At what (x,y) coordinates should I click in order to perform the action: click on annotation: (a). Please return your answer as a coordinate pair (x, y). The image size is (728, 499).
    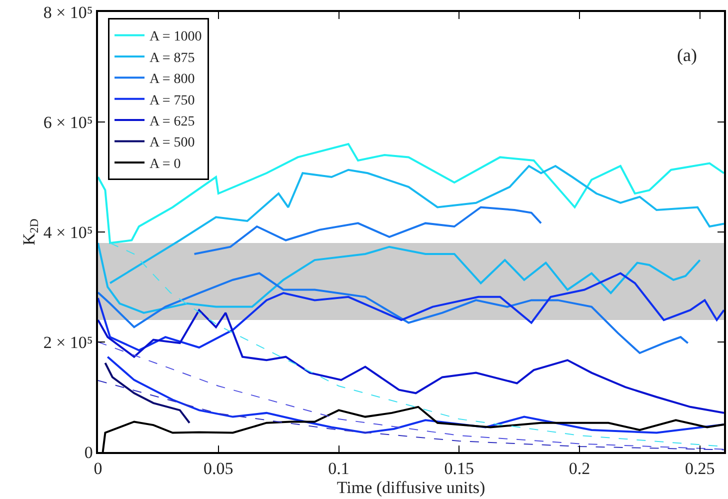
    Looking at the image, I should click on (687, 55).